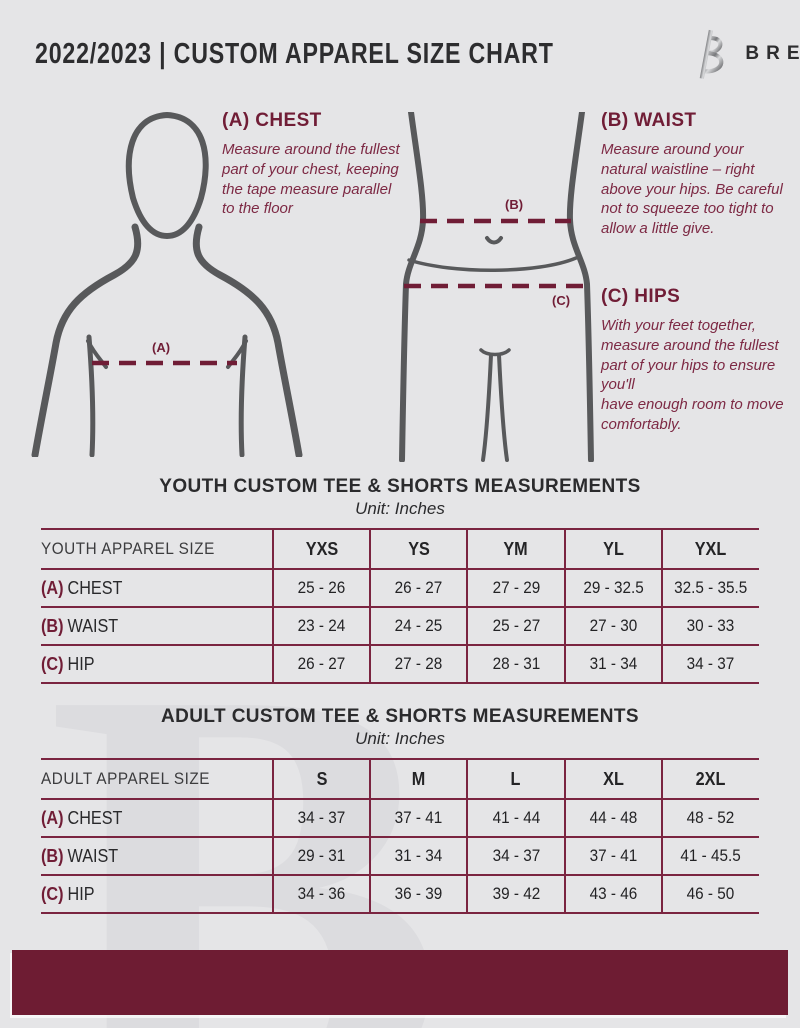 This screenshot has width=800, height=1028. I want to click on cell-value: 30 - 33, so click(711, 625).